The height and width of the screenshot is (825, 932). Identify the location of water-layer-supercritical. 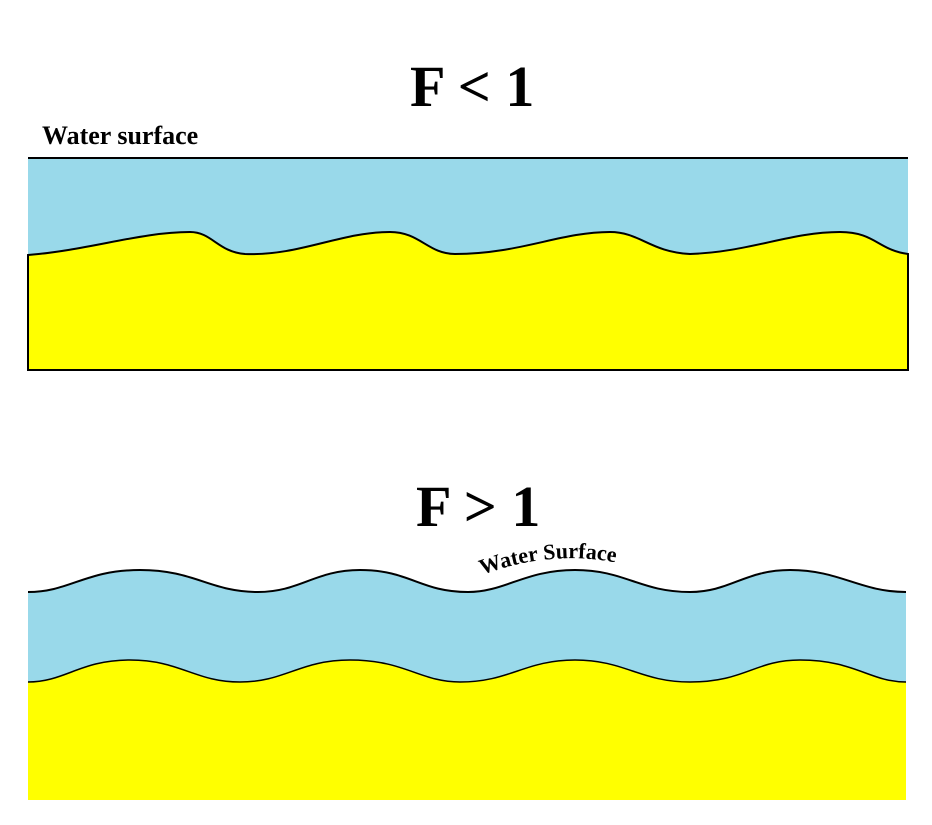
(467, 626).